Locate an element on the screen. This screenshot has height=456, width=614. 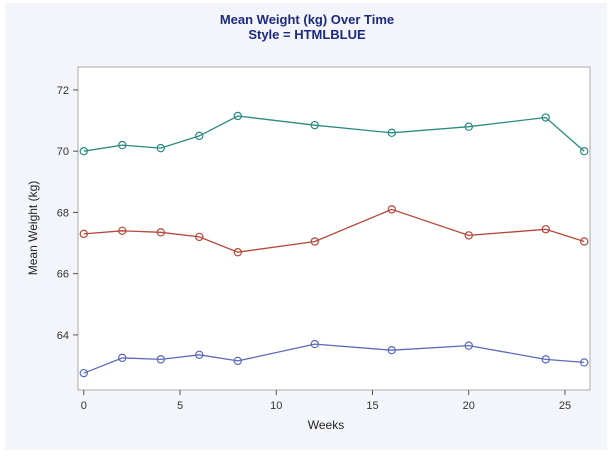
y-tick-label: 70 is located at coordinates (63, 152).